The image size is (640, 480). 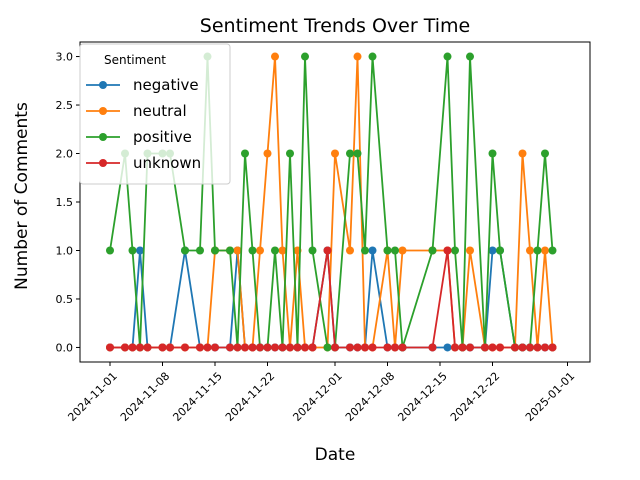 I want to click on x-tick-label: 2024-11-01, so click(x=92, y=397).